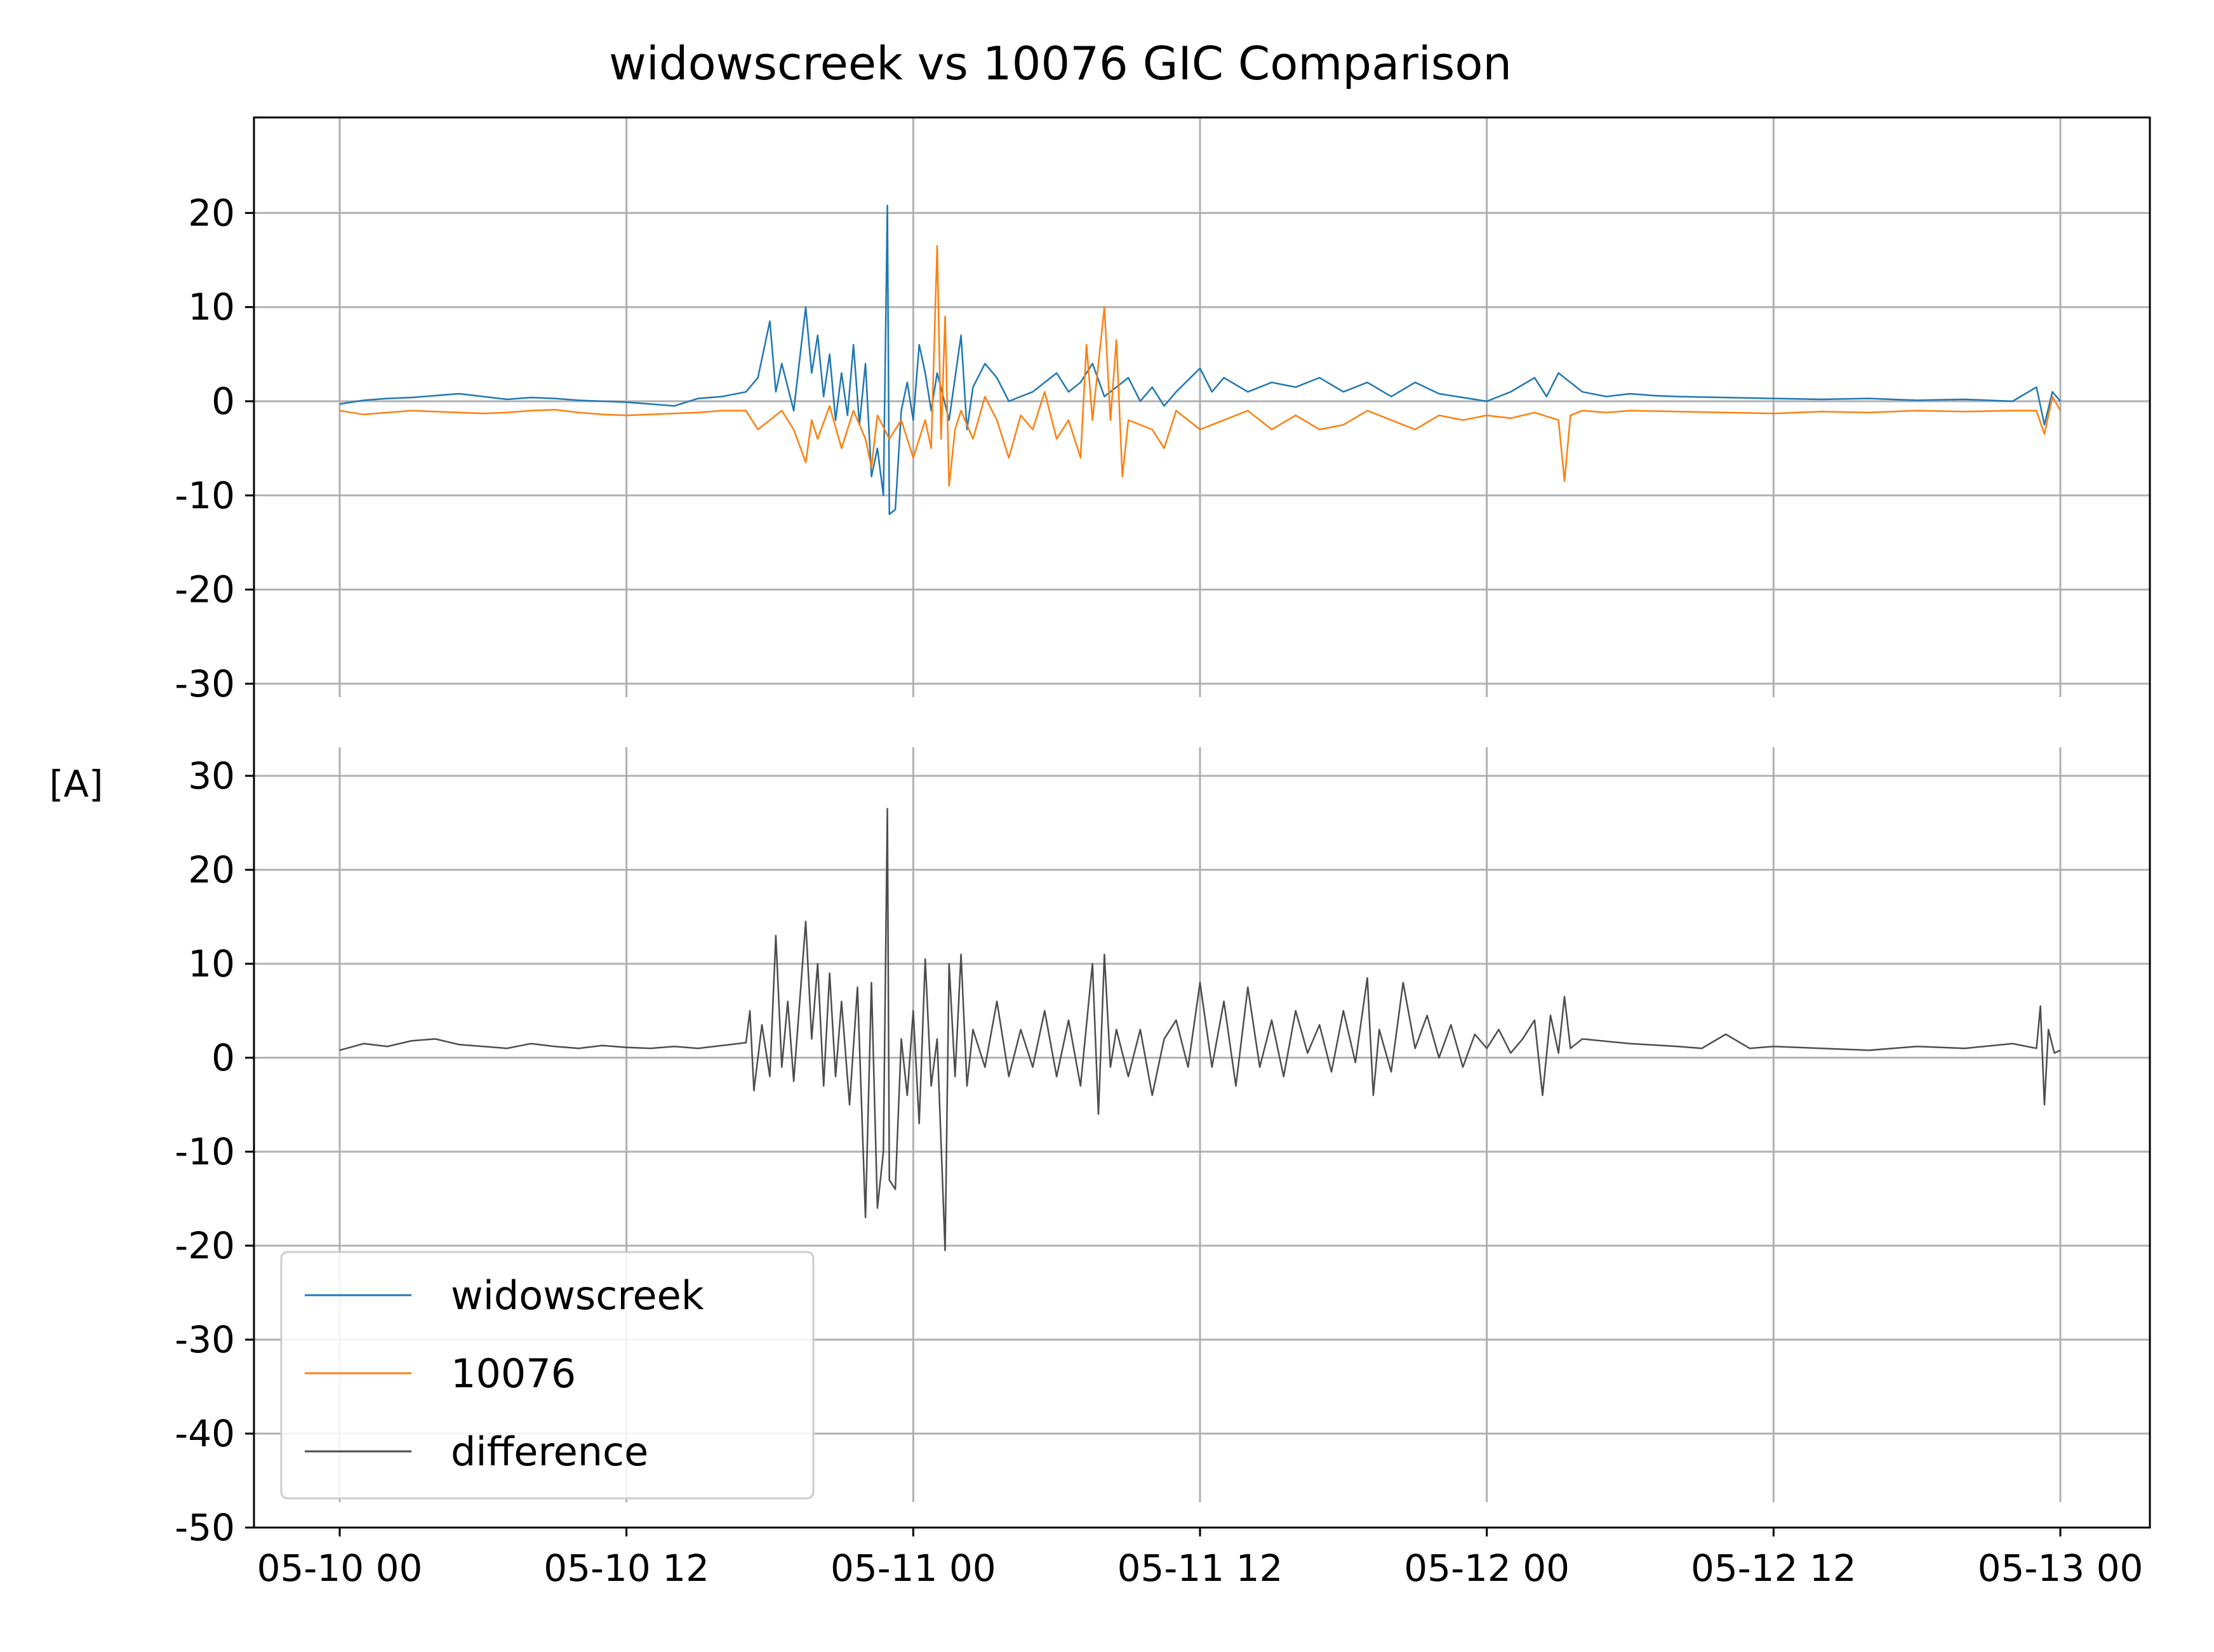  I want to click on top-panel-series, so click(1200, 360).